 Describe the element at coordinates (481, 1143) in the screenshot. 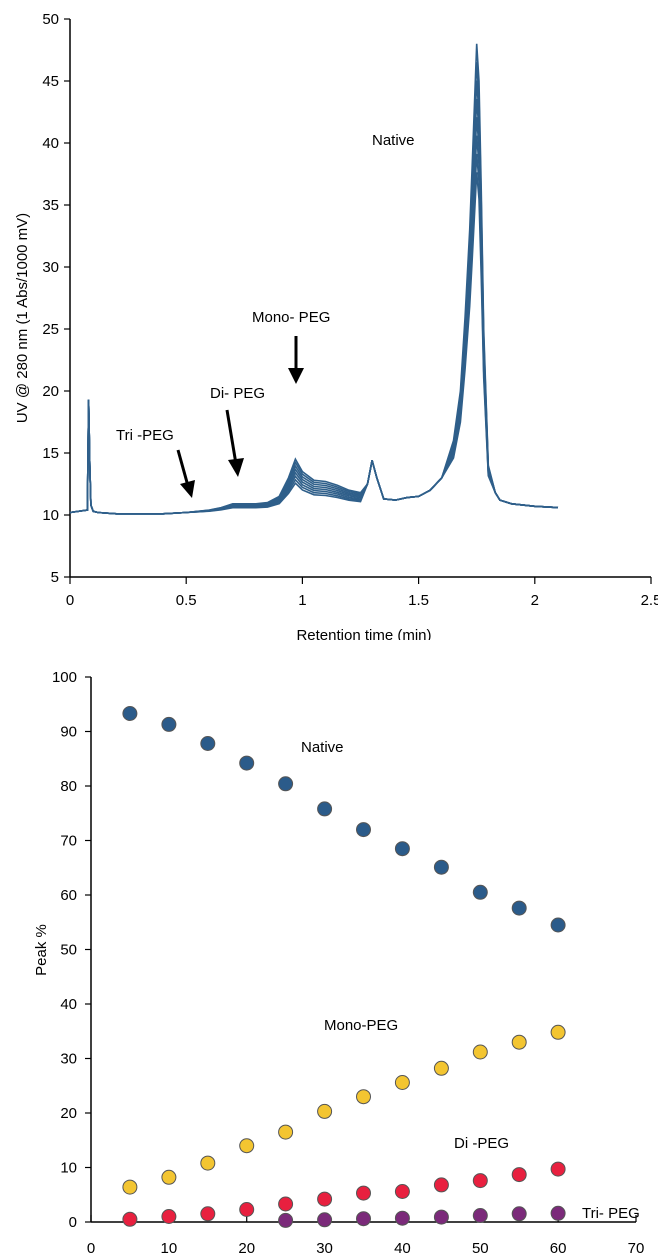

I see `label-di-peg: Di -PEG` at that location.